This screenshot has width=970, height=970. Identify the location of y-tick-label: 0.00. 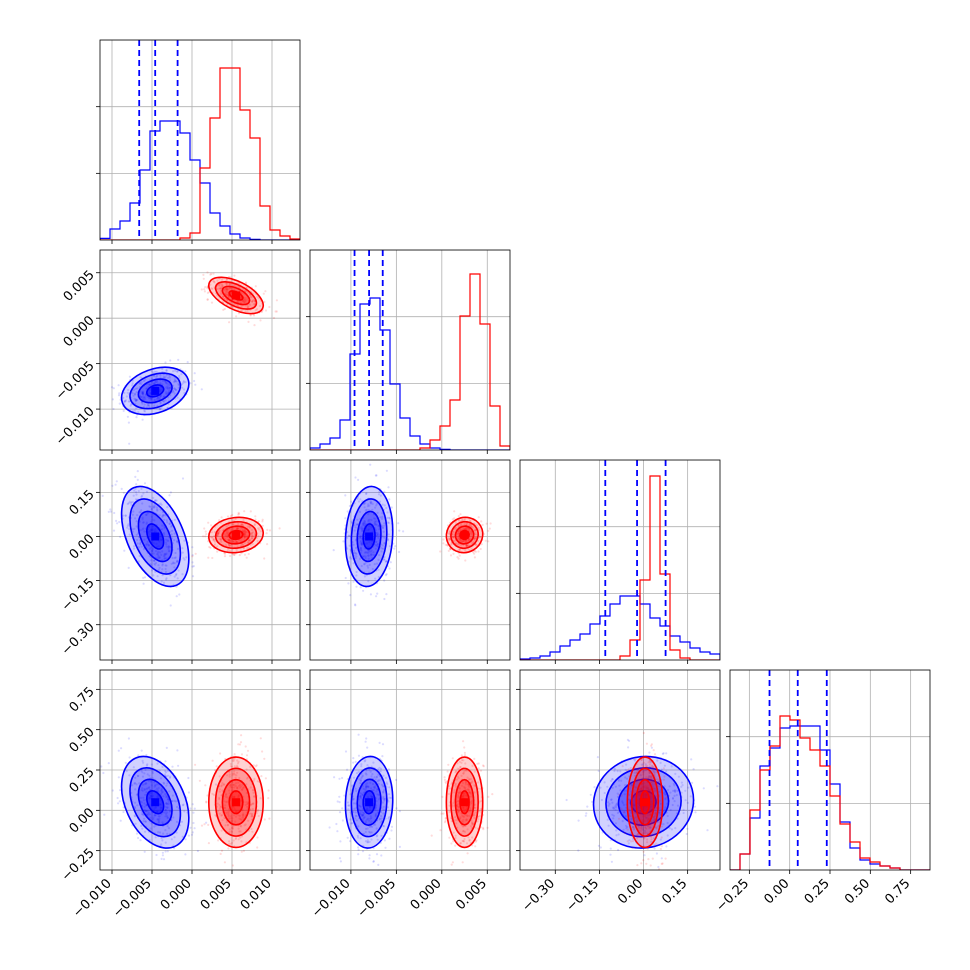
(82, 820).